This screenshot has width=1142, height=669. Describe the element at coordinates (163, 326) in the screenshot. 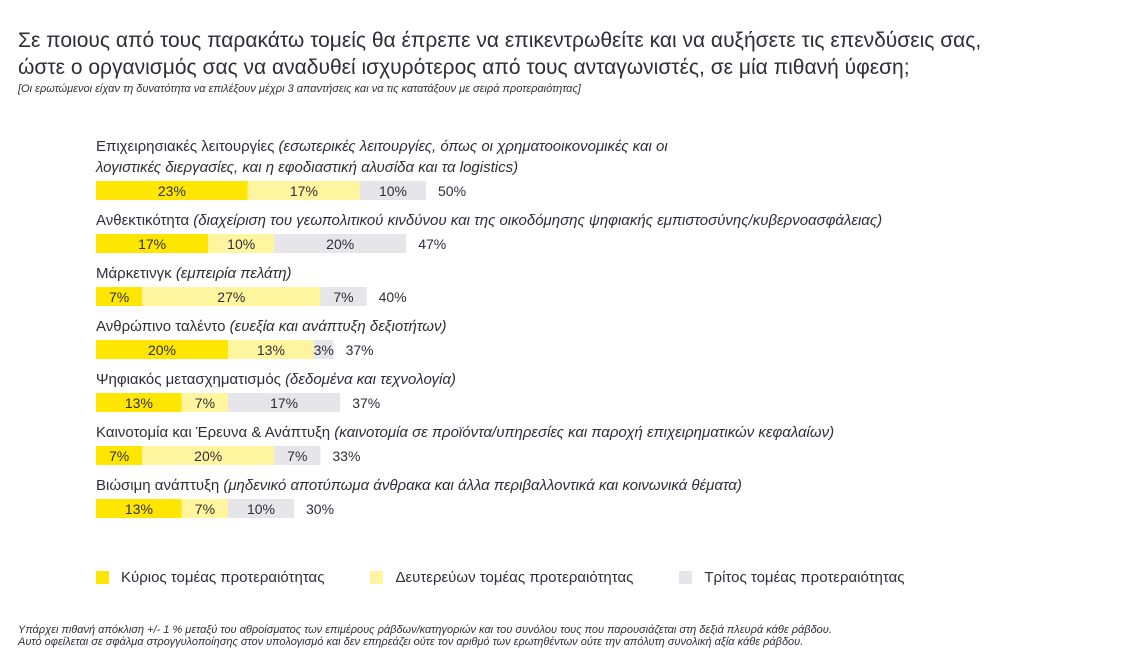

I see `category-name: Ανθρώπινο ταλέντο` at that location.